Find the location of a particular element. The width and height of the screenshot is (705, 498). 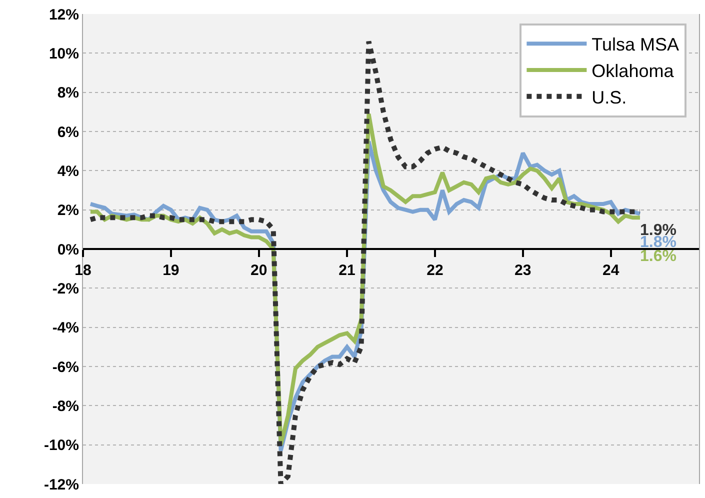

legend-label: U.S. is located at coordinates (609, 97).